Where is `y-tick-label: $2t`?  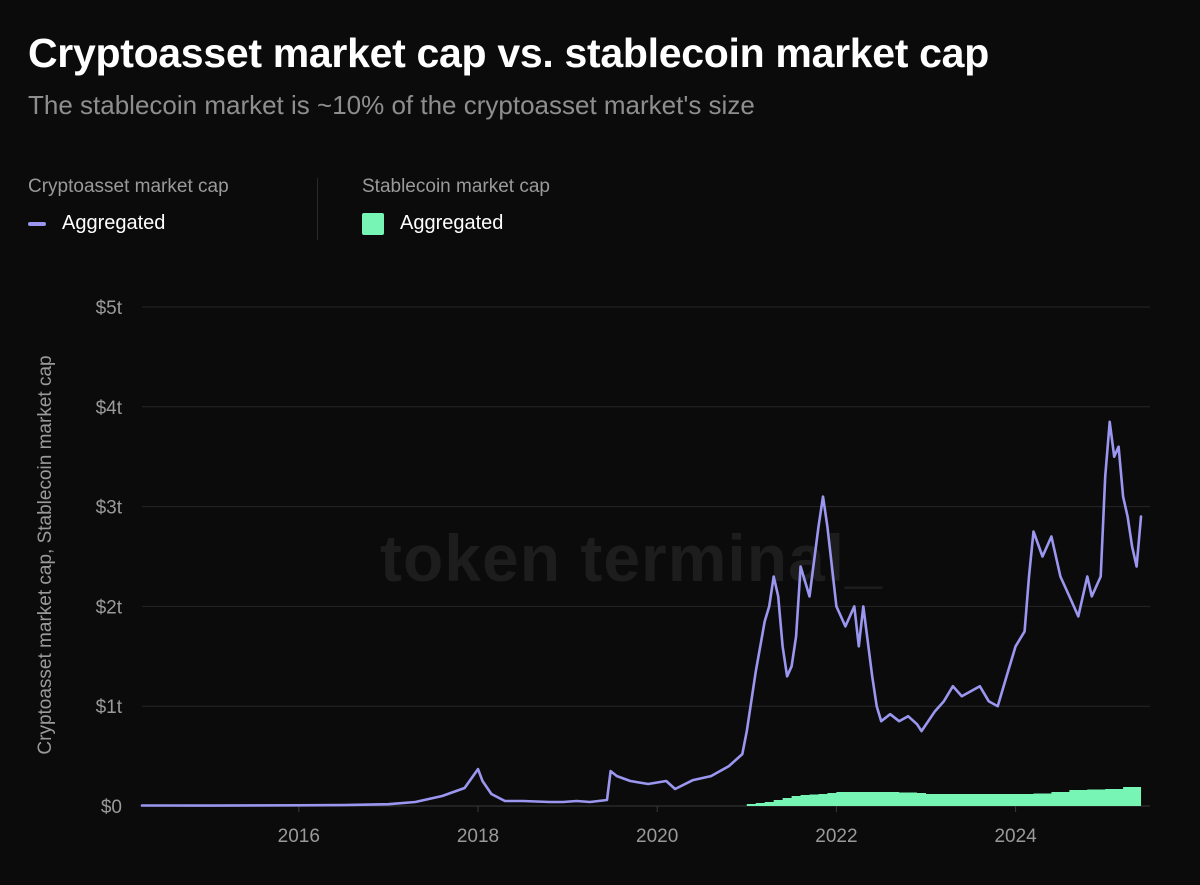
y-tick-label: $2t is located at coordinates (109, 607).